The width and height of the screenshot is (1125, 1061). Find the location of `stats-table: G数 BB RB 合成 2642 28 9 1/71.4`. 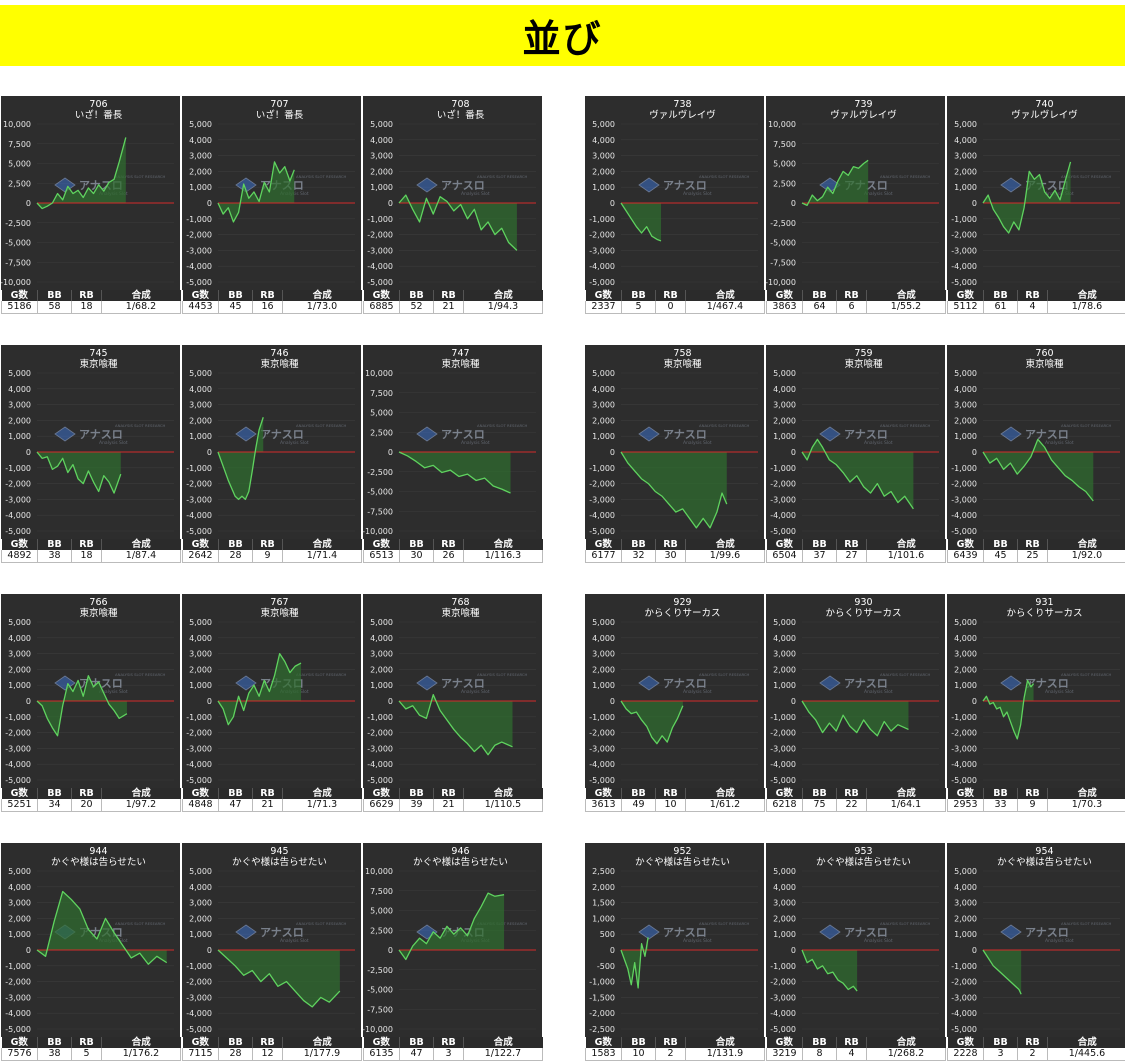

stats-table: G数 BB RB 合成 2642 28 9 1/71.4 is located at coordinates (272, 551).